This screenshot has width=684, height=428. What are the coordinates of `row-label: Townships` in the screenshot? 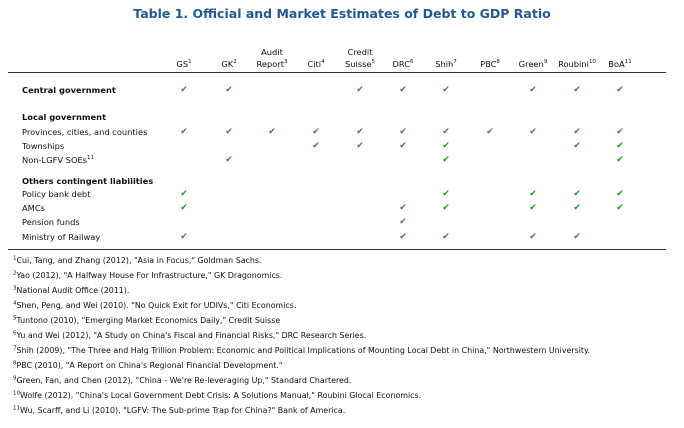 It's located at (43, 146).